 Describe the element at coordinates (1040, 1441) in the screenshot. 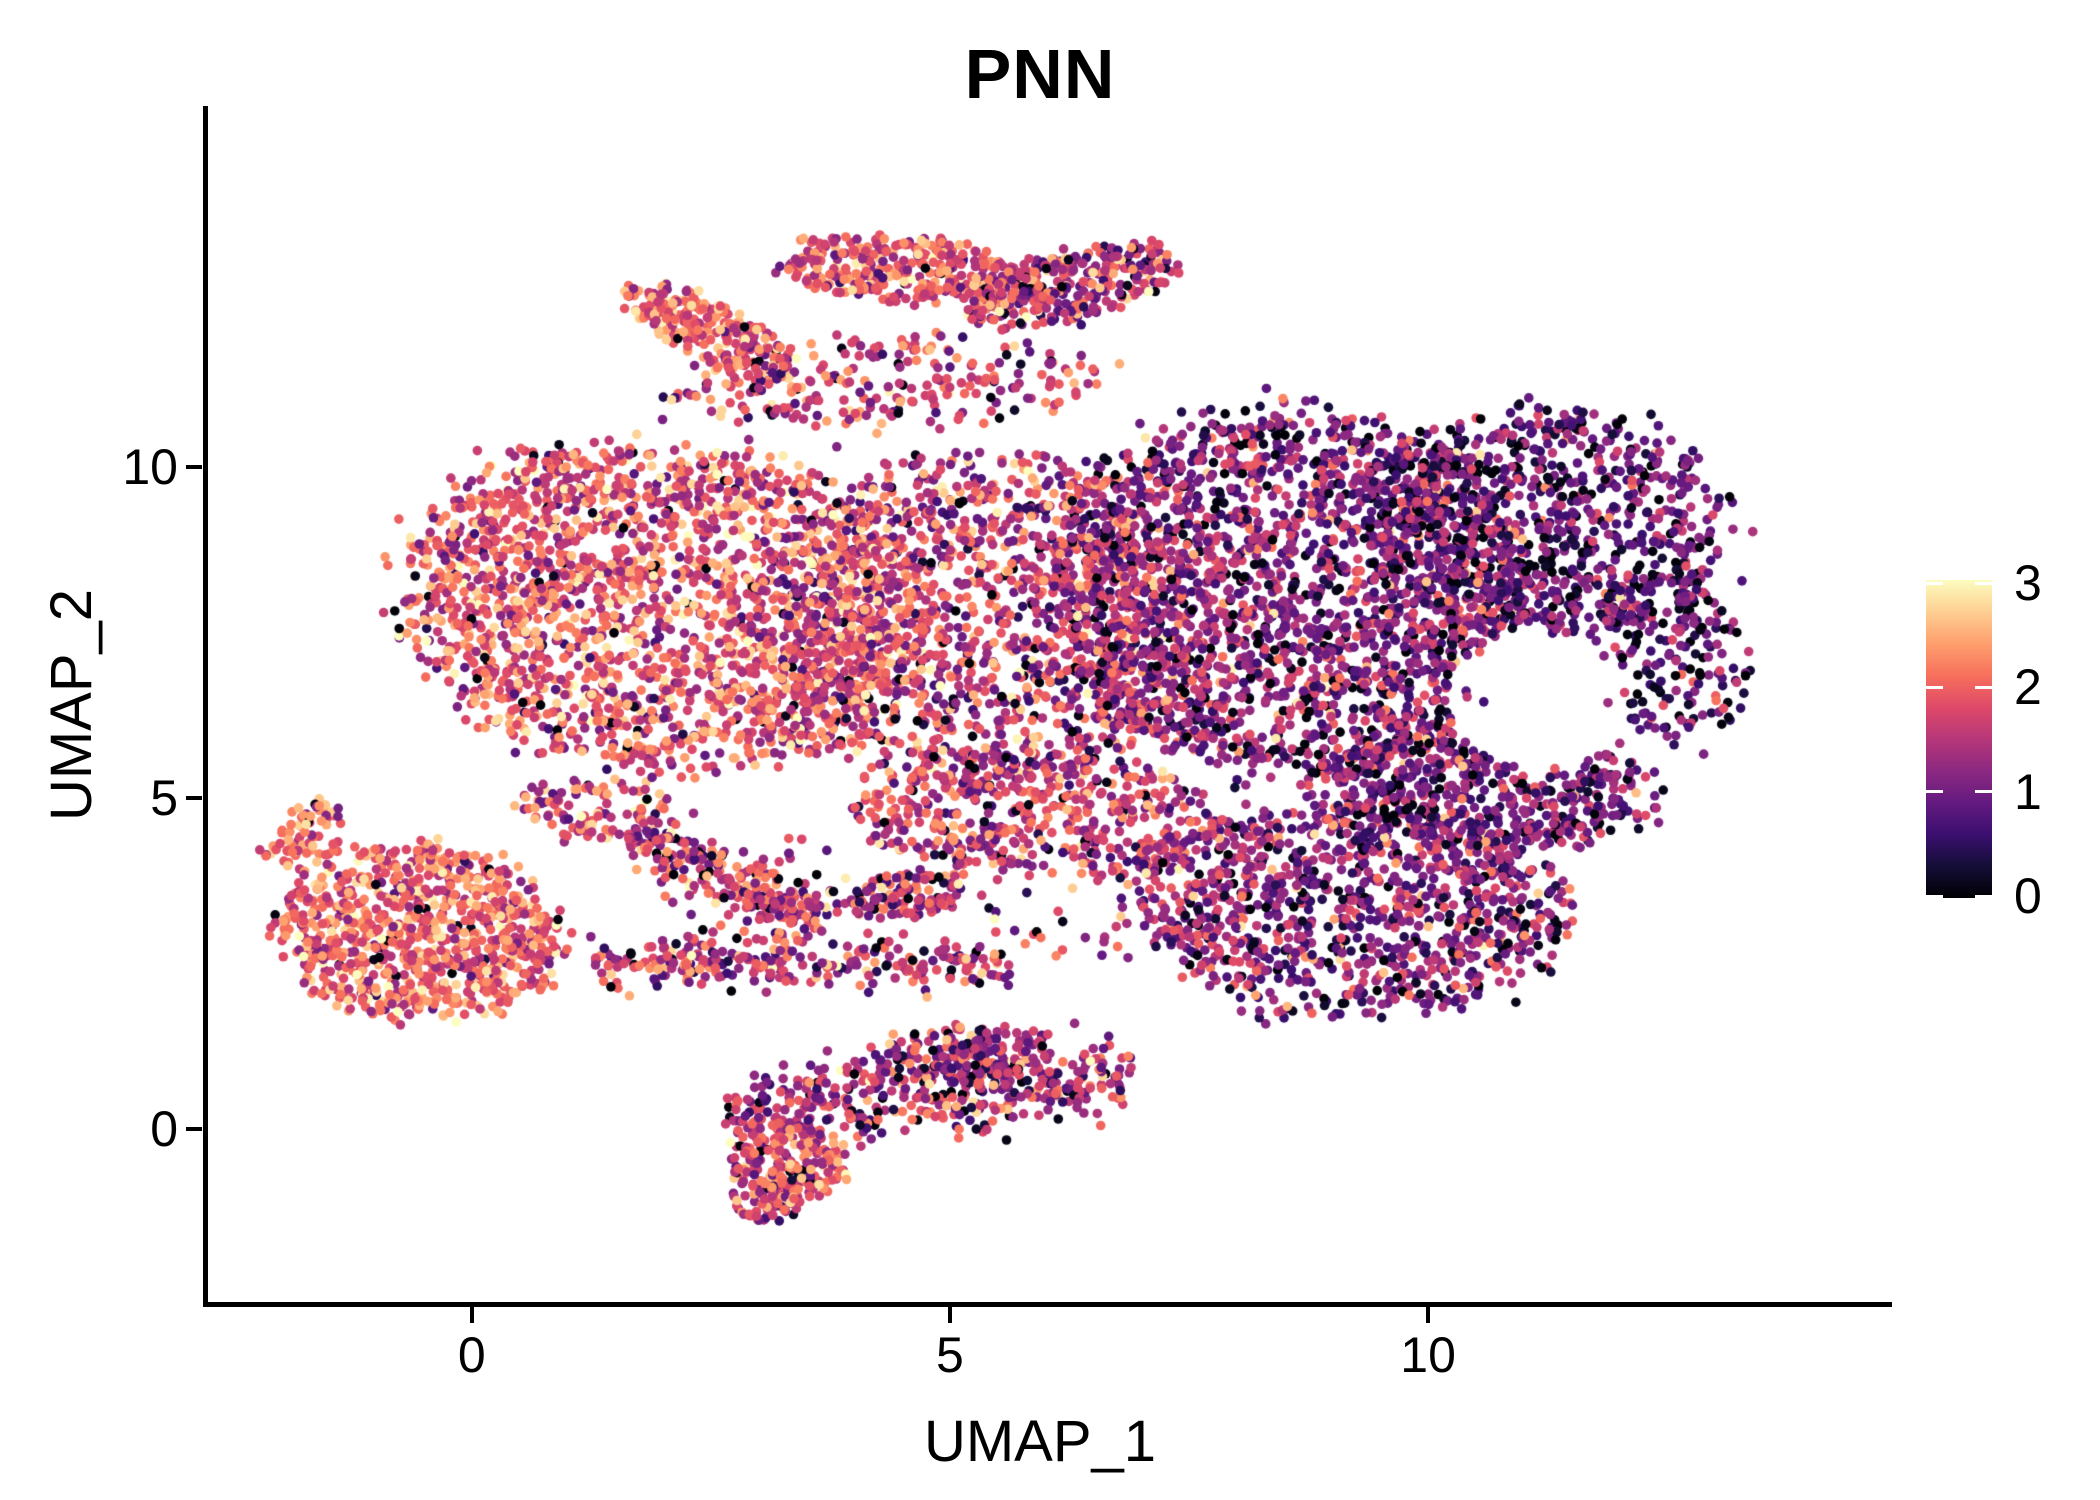

I see `x-axis-label: UMAP_1` at that location.